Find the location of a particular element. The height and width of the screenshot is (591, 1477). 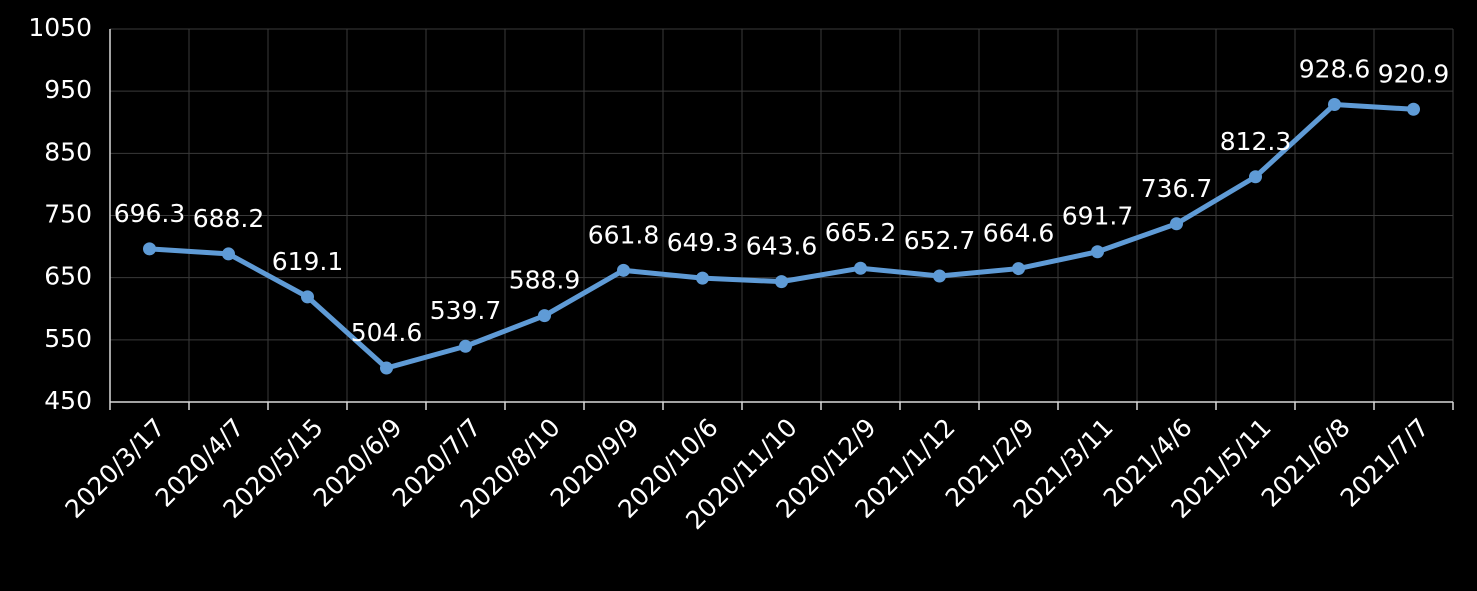

data-label: 812.3 is located at coordinates (1256, 141).